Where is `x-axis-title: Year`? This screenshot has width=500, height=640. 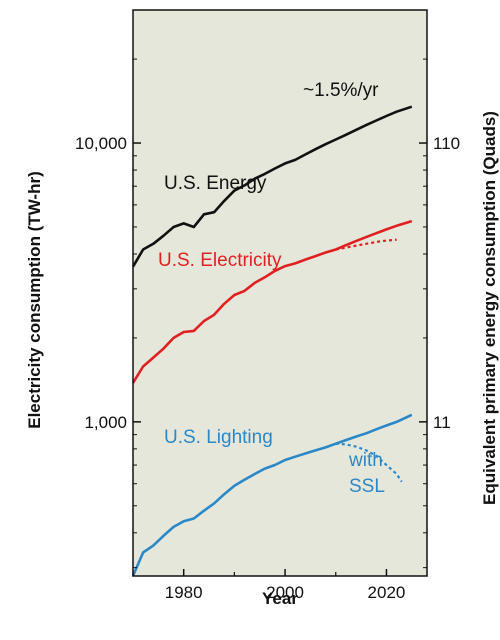
x-axis-title: Year is located at coordinates (280, 598).